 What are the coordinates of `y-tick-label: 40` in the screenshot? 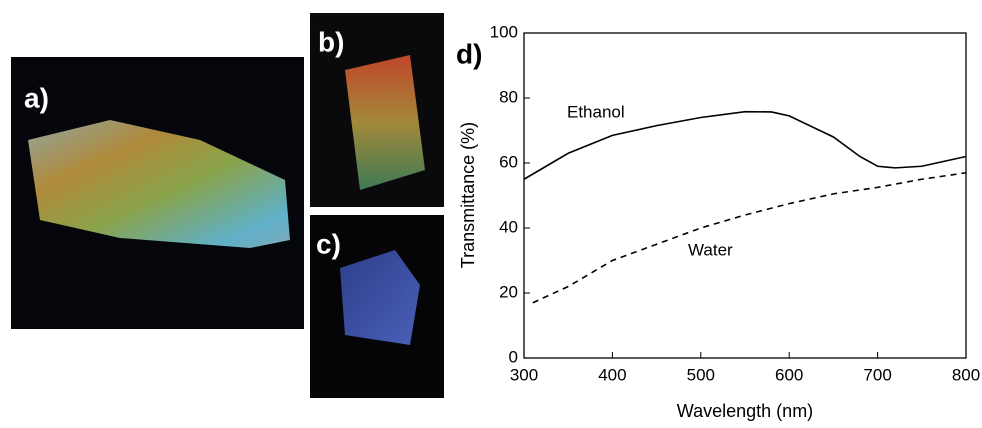 It's located at (508, 226).